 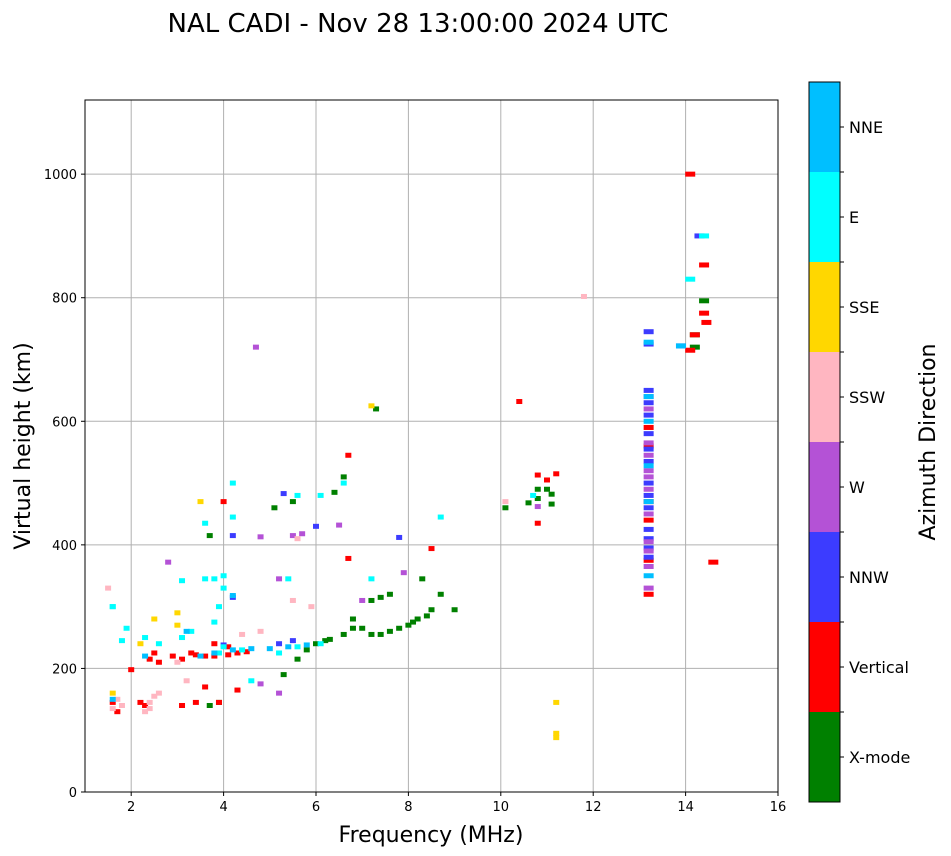 I want to click on x-tick-label: 8, so click(x=408, y=807).